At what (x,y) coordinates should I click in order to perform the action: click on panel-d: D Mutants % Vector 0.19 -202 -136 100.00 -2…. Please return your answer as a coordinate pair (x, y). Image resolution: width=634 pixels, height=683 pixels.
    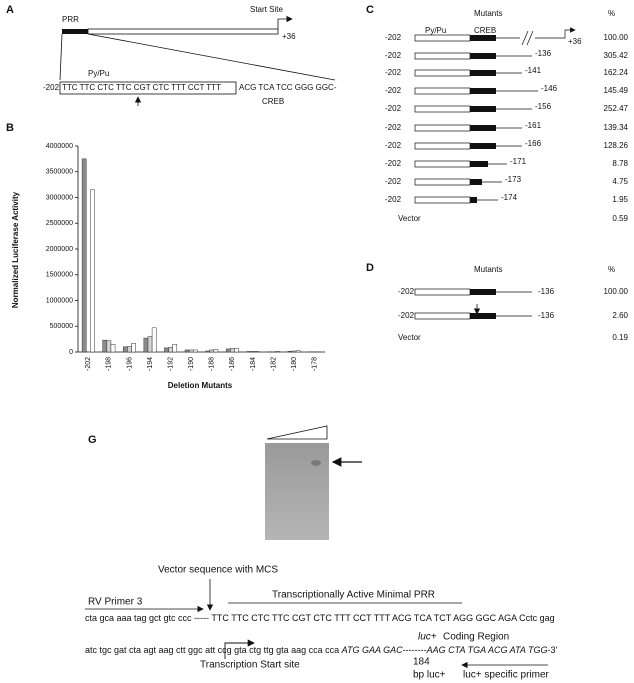
    Looking at the image, I should click on (497, 302).